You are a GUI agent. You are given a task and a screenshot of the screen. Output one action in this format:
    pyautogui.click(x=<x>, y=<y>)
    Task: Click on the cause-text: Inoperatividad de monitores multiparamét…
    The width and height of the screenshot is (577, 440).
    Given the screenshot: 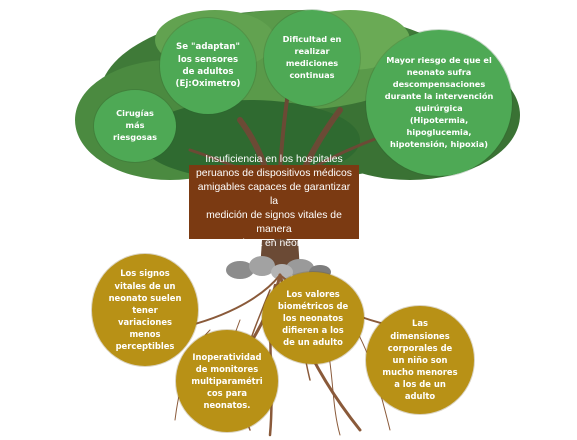 What is the action you would take?
    pyautogui.click(x=227, y=381)
    